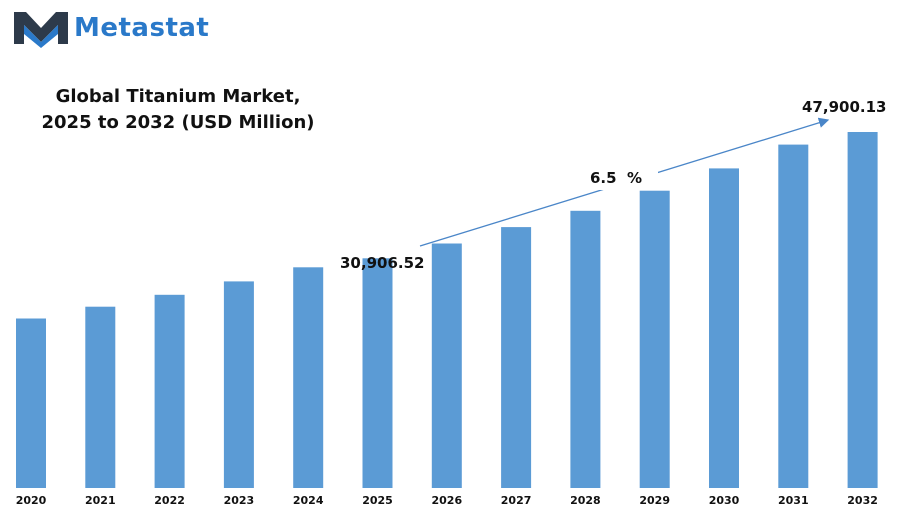 Image resolution: width=901 pixels, height=520 pixels. I want to click on bar-2032, so click(862, 310).